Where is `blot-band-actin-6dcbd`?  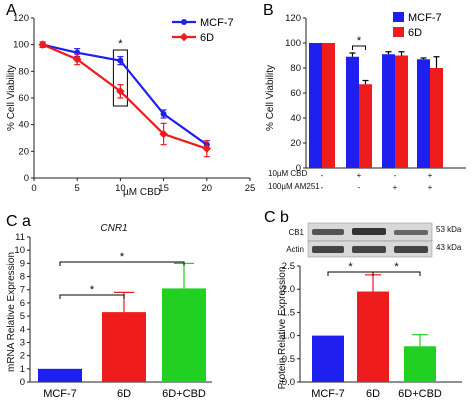
blot-band-actin-6dcbd is located at coordinates (411, 249).